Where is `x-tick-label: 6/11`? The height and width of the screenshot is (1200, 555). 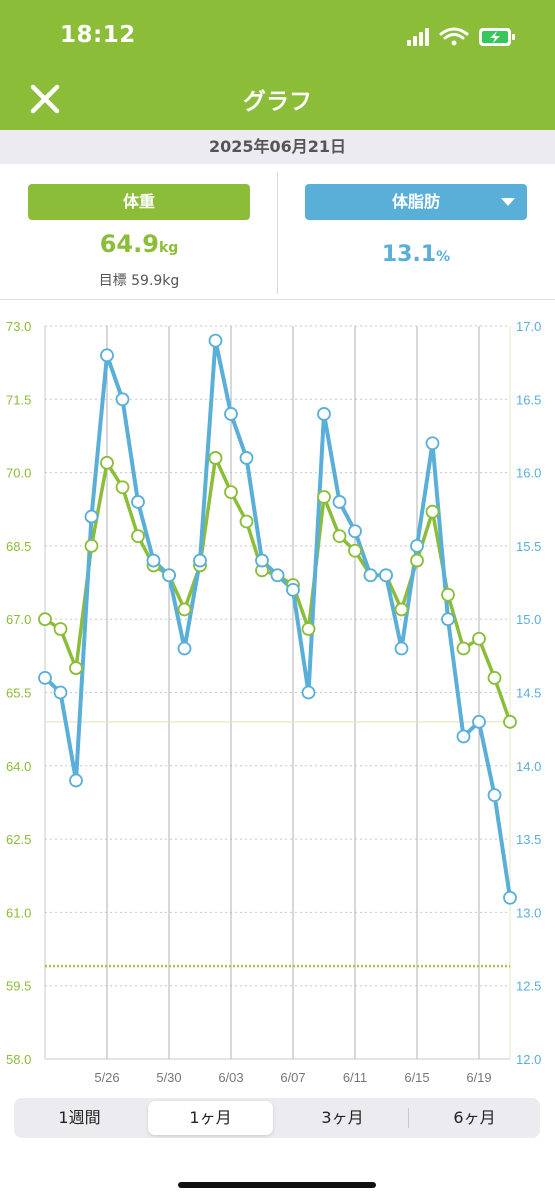 x-tick-label: 6/11 is located at coordinates (355, 1077).